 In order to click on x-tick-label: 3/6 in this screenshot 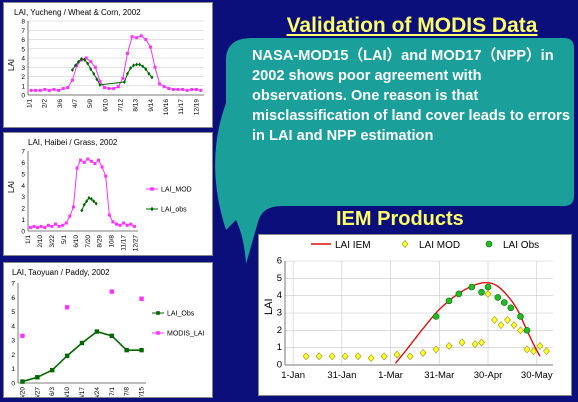, I will do `click(60, 103)`.